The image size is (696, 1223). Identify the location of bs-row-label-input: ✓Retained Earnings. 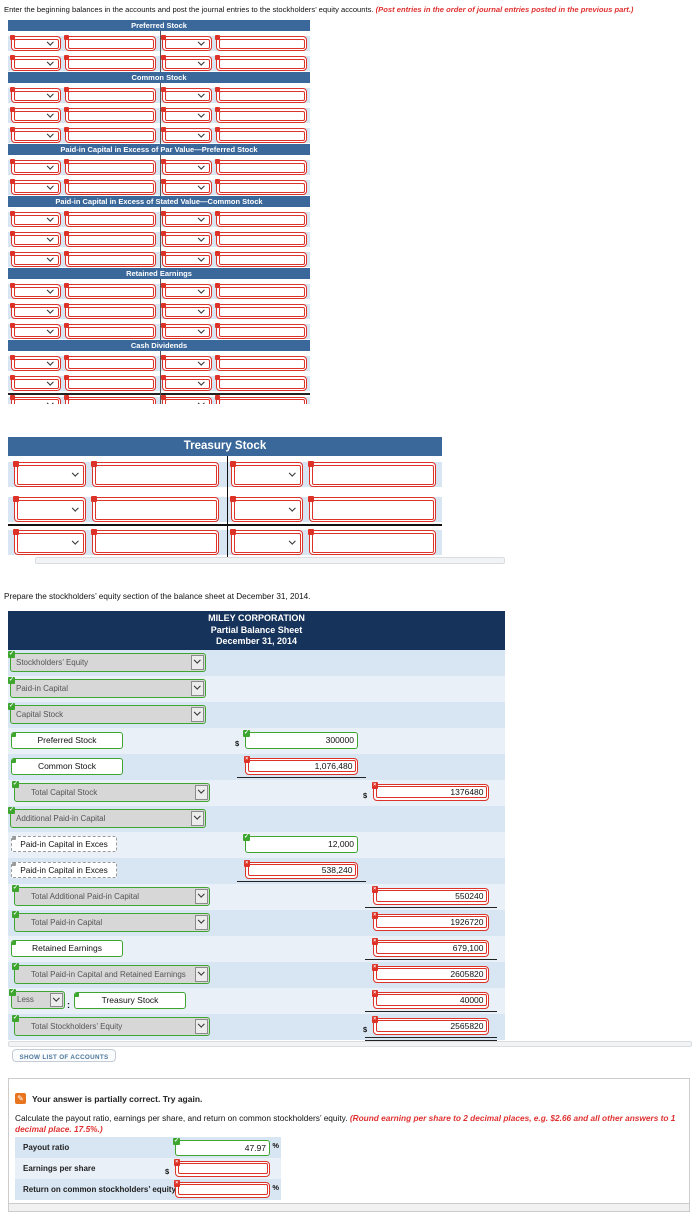
(67, 948).